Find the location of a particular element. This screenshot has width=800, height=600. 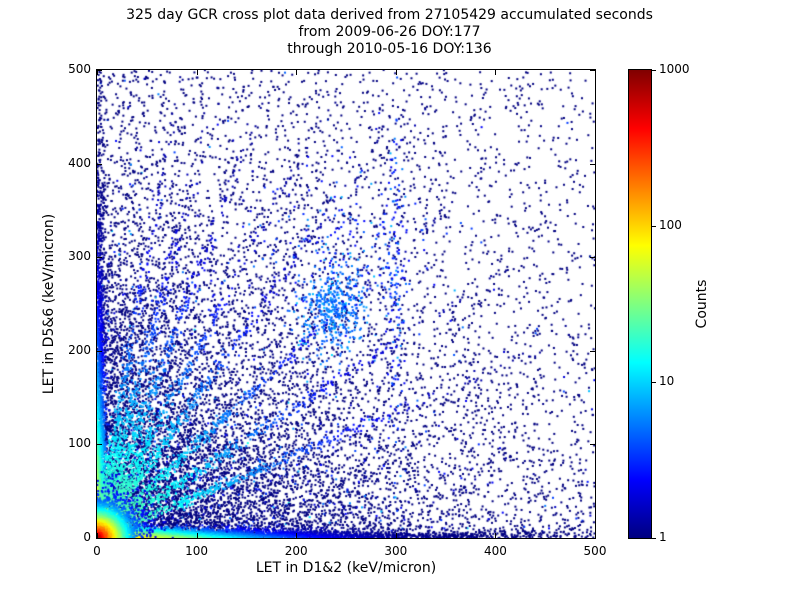

y-tick-label: 100 is located at coordinates (79, 443).